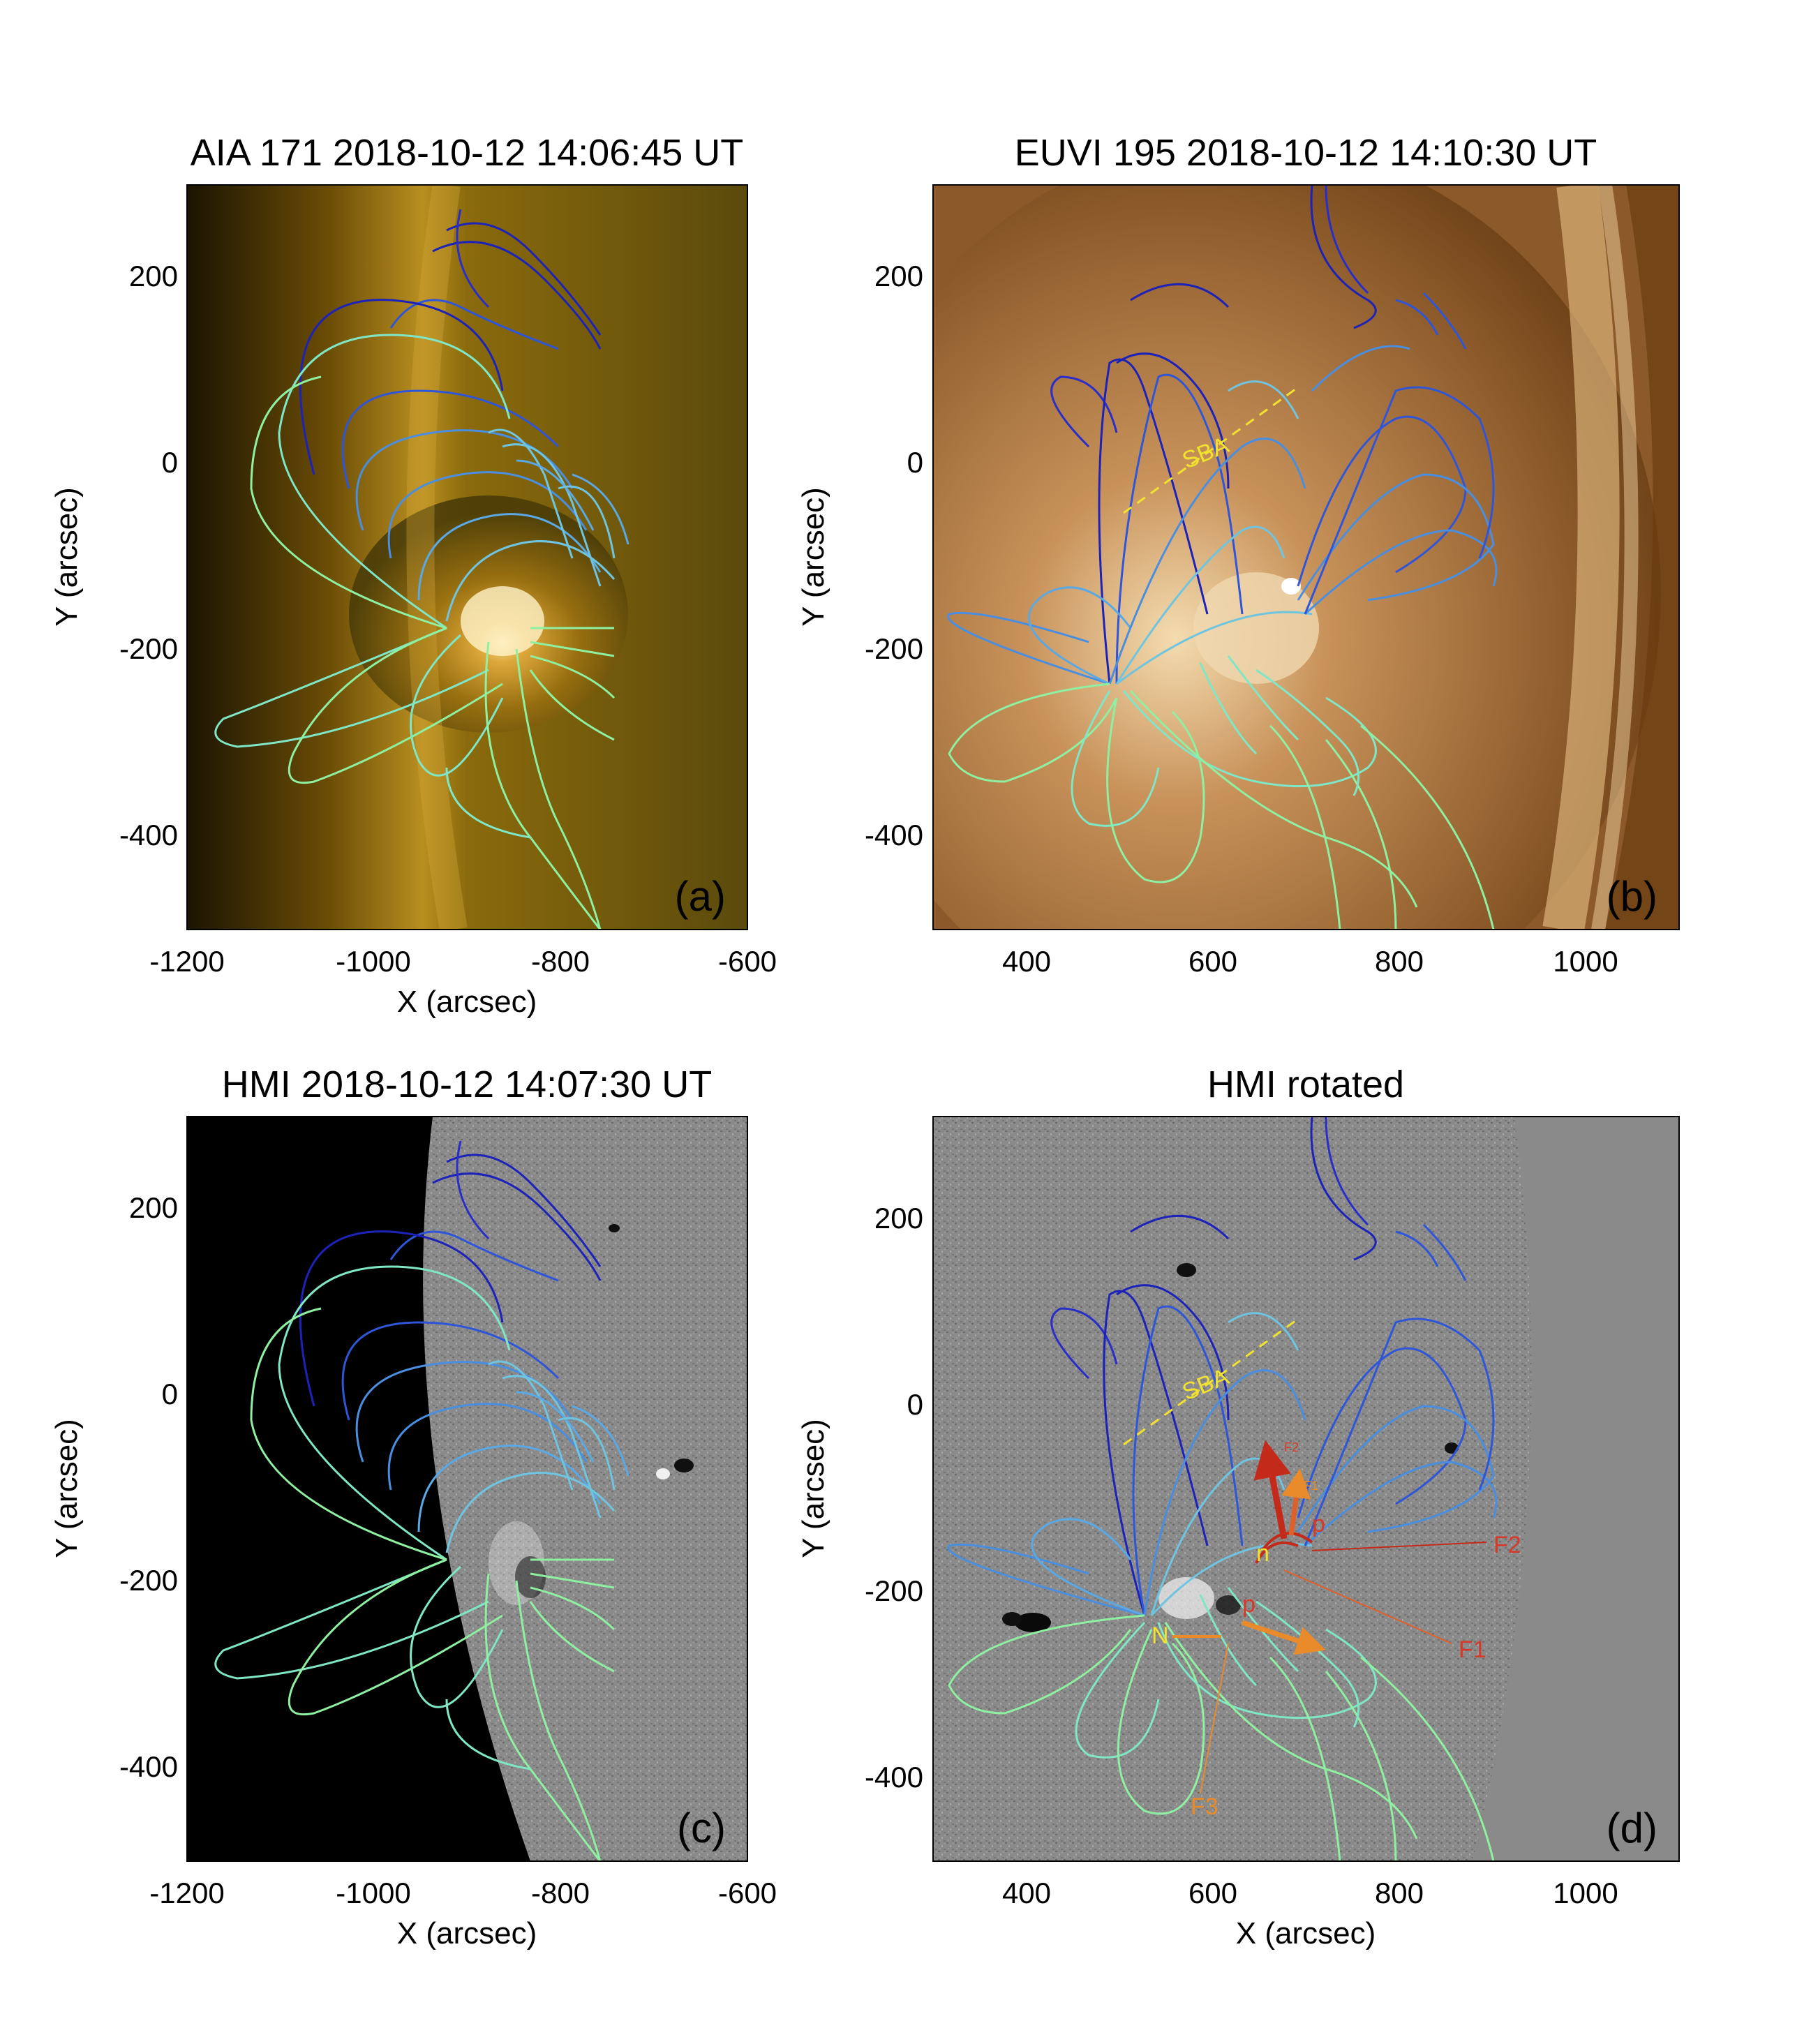  I want to click on f2-pointer, so click(1399, 1546).